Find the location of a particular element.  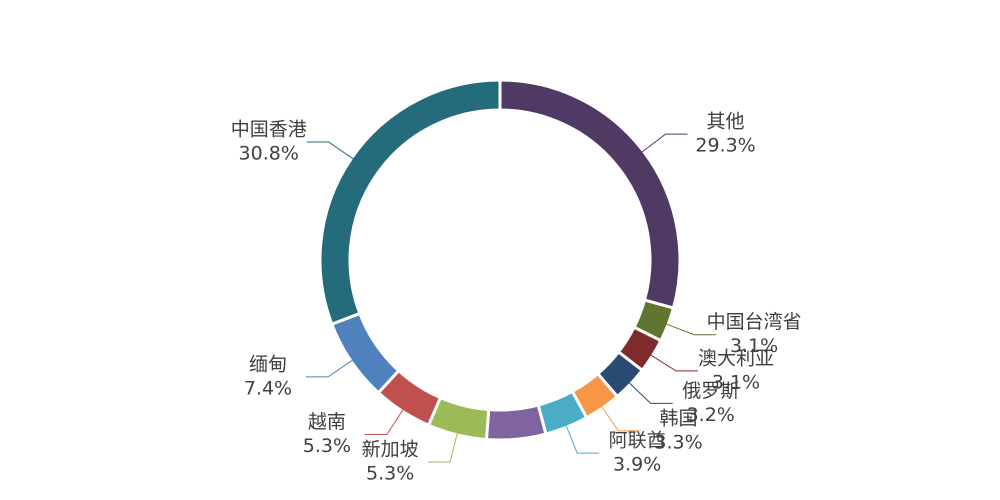

value-label: 7.4% is located at coordinates (268, 388).